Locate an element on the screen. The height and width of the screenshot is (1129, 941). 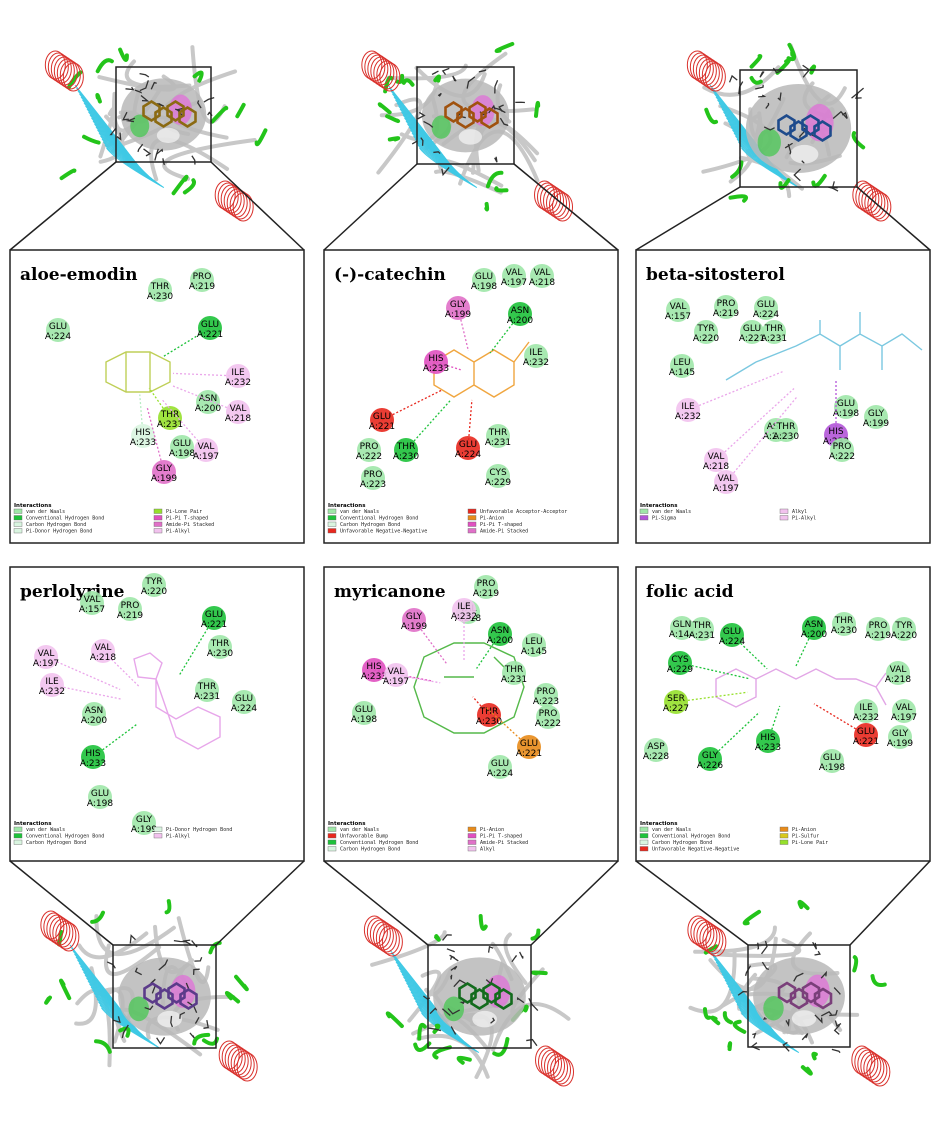
residue-number: A:199 is located at coordinates (414, 627).